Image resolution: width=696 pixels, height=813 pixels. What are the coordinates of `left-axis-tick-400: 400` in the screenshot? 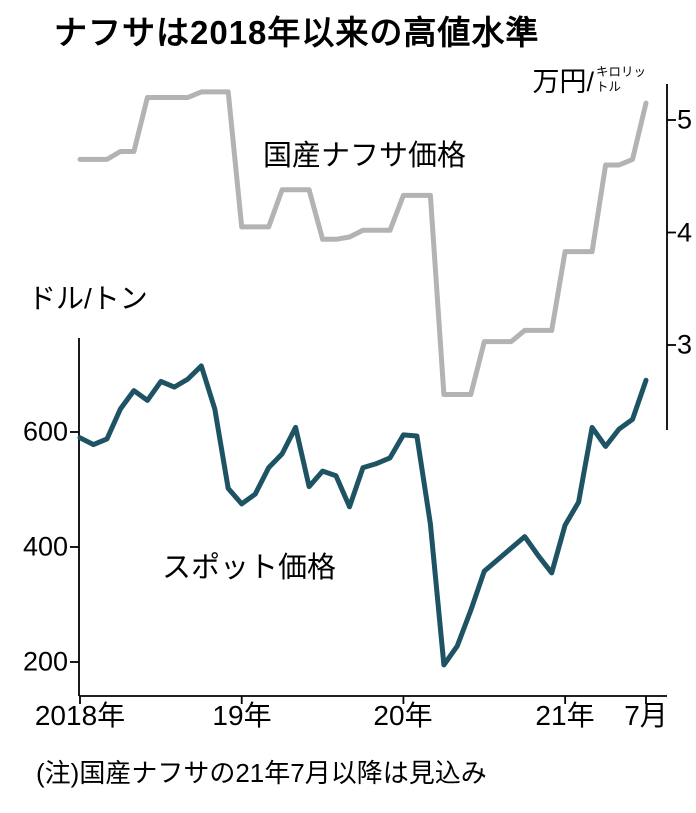 It's located at (45, 546).